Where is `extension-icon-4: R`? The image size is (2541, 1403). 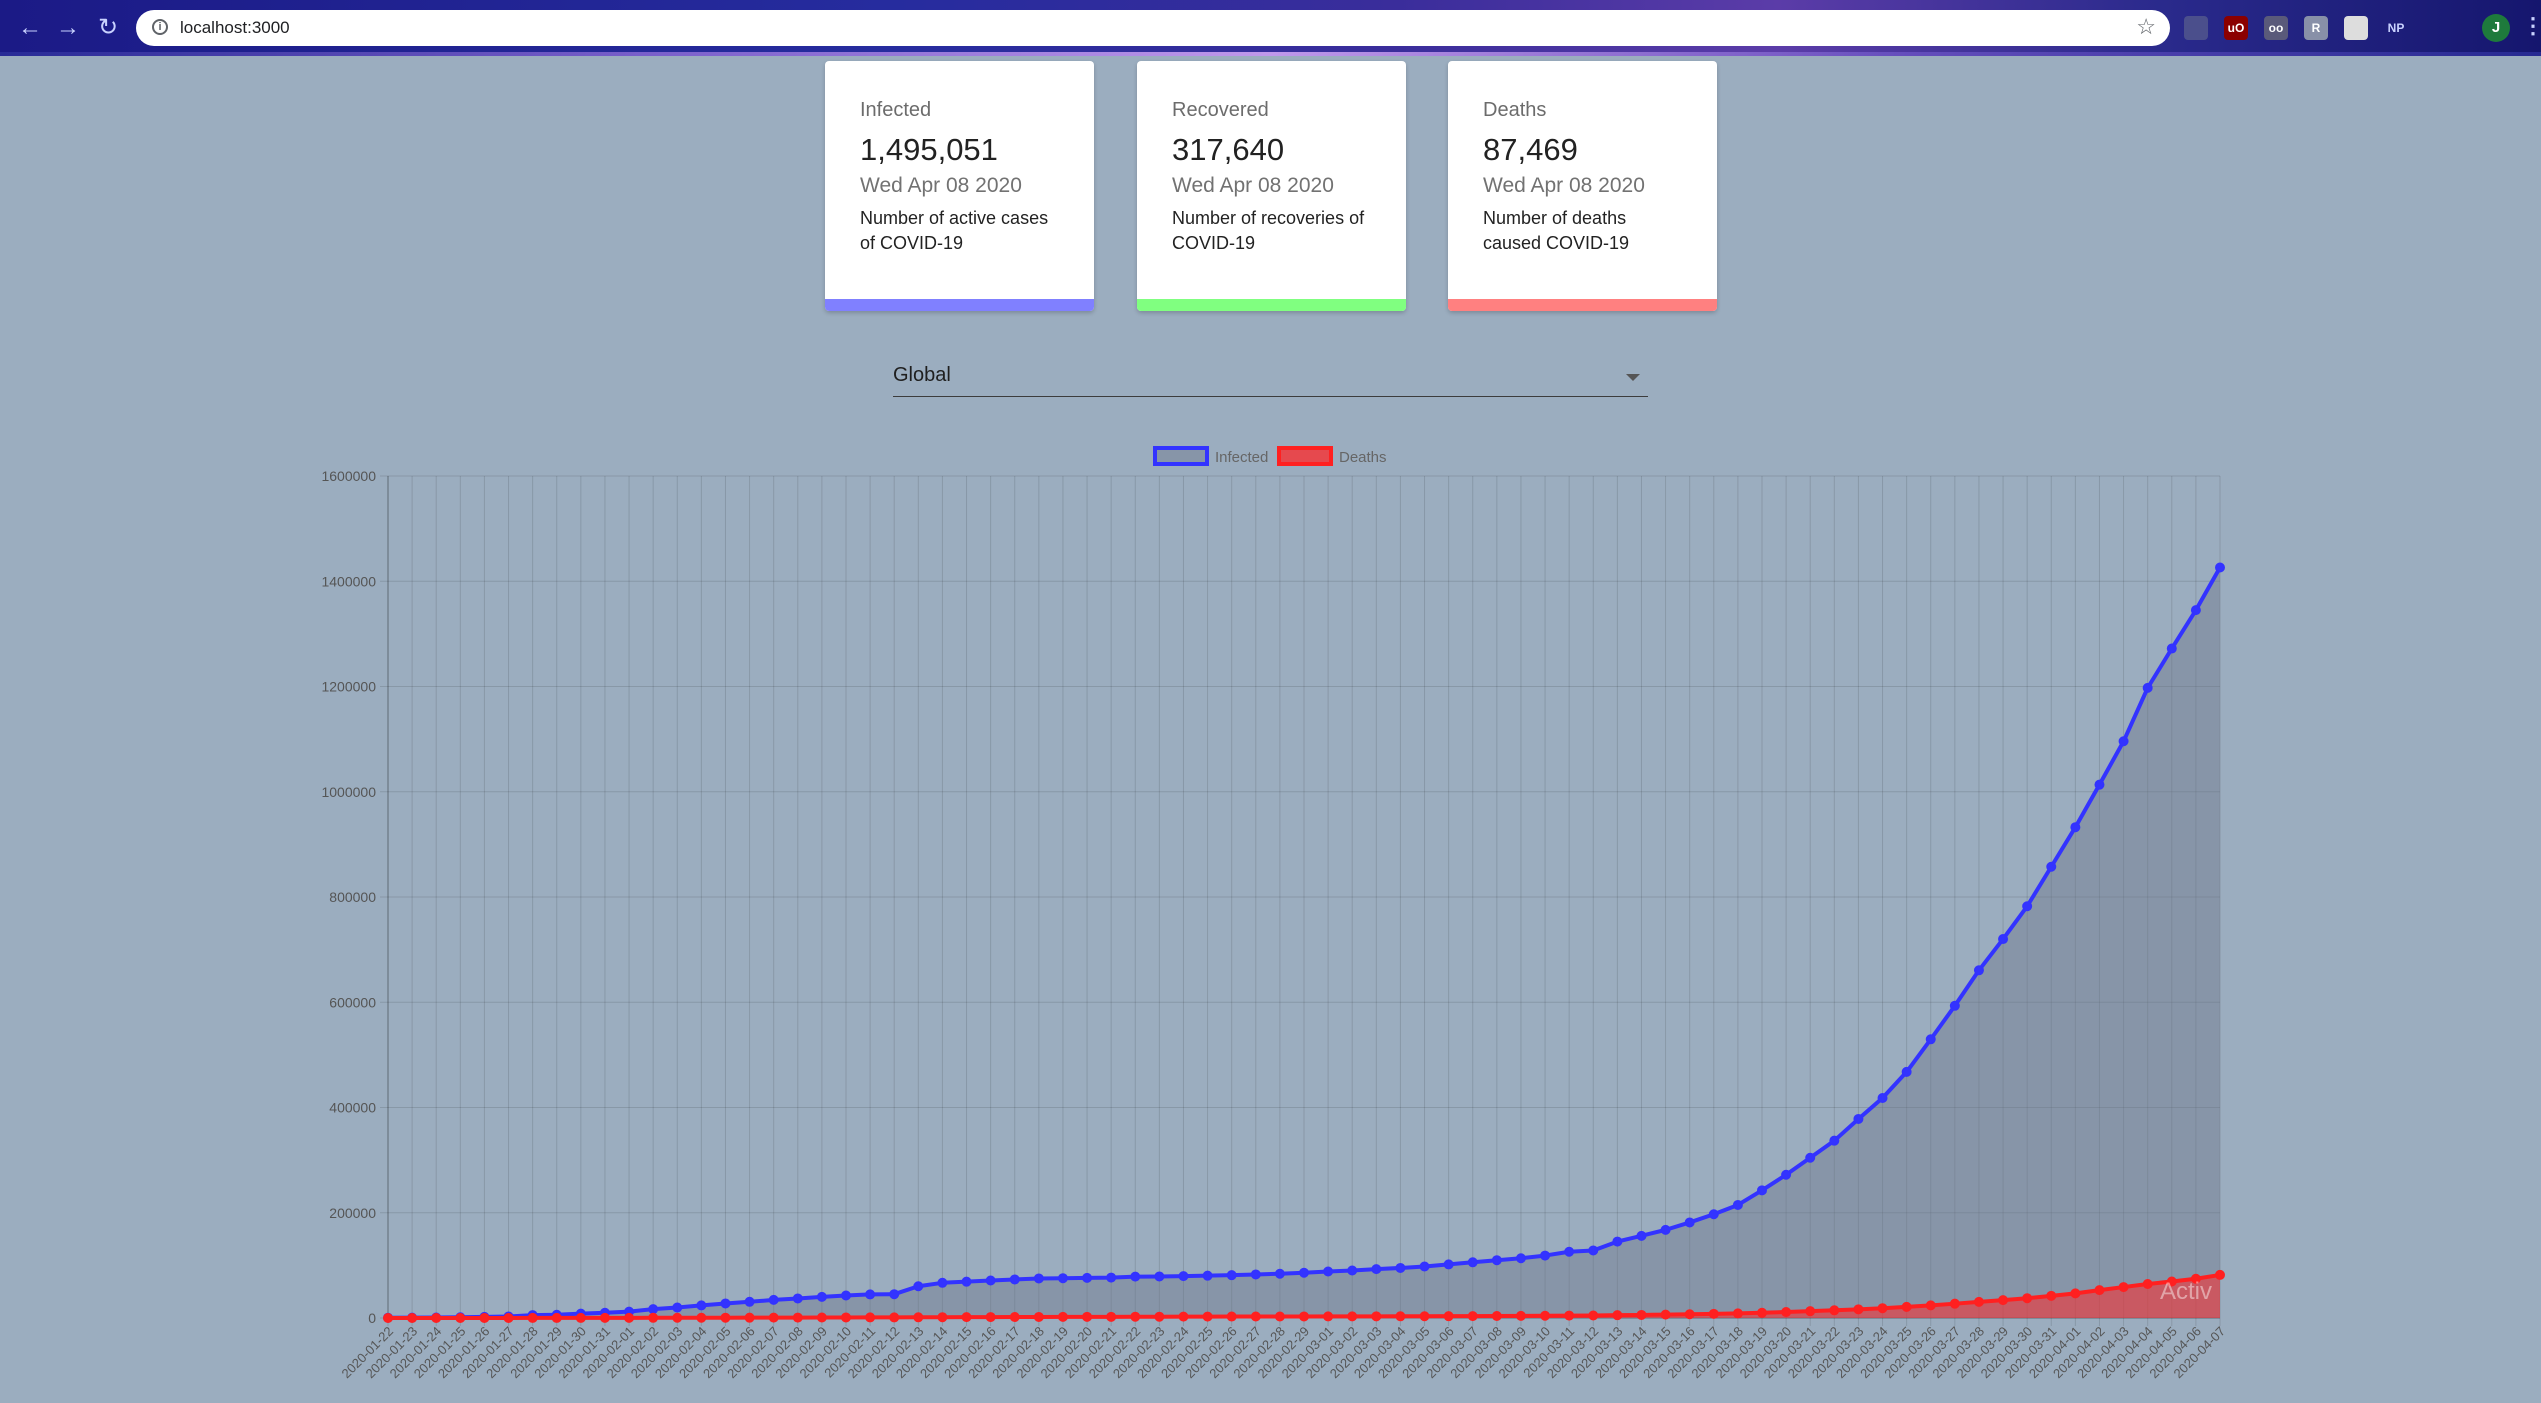
extension-icon-4: R is located at coordinates (2316, 28).